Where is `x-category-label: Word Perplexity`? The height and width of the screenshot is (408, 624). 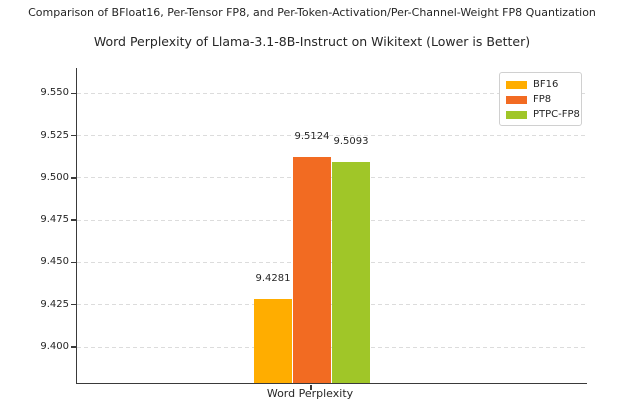
x-category-label: Word Perplexity is located at coordinates (310, 393).